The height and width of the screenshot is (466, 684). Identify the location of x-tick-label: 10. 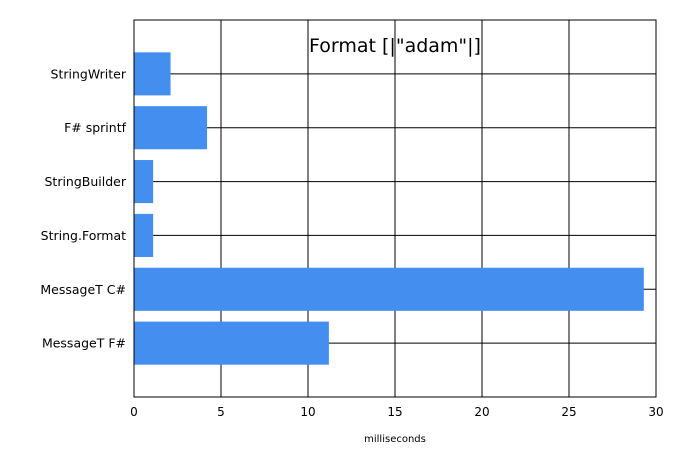
(307, 412).